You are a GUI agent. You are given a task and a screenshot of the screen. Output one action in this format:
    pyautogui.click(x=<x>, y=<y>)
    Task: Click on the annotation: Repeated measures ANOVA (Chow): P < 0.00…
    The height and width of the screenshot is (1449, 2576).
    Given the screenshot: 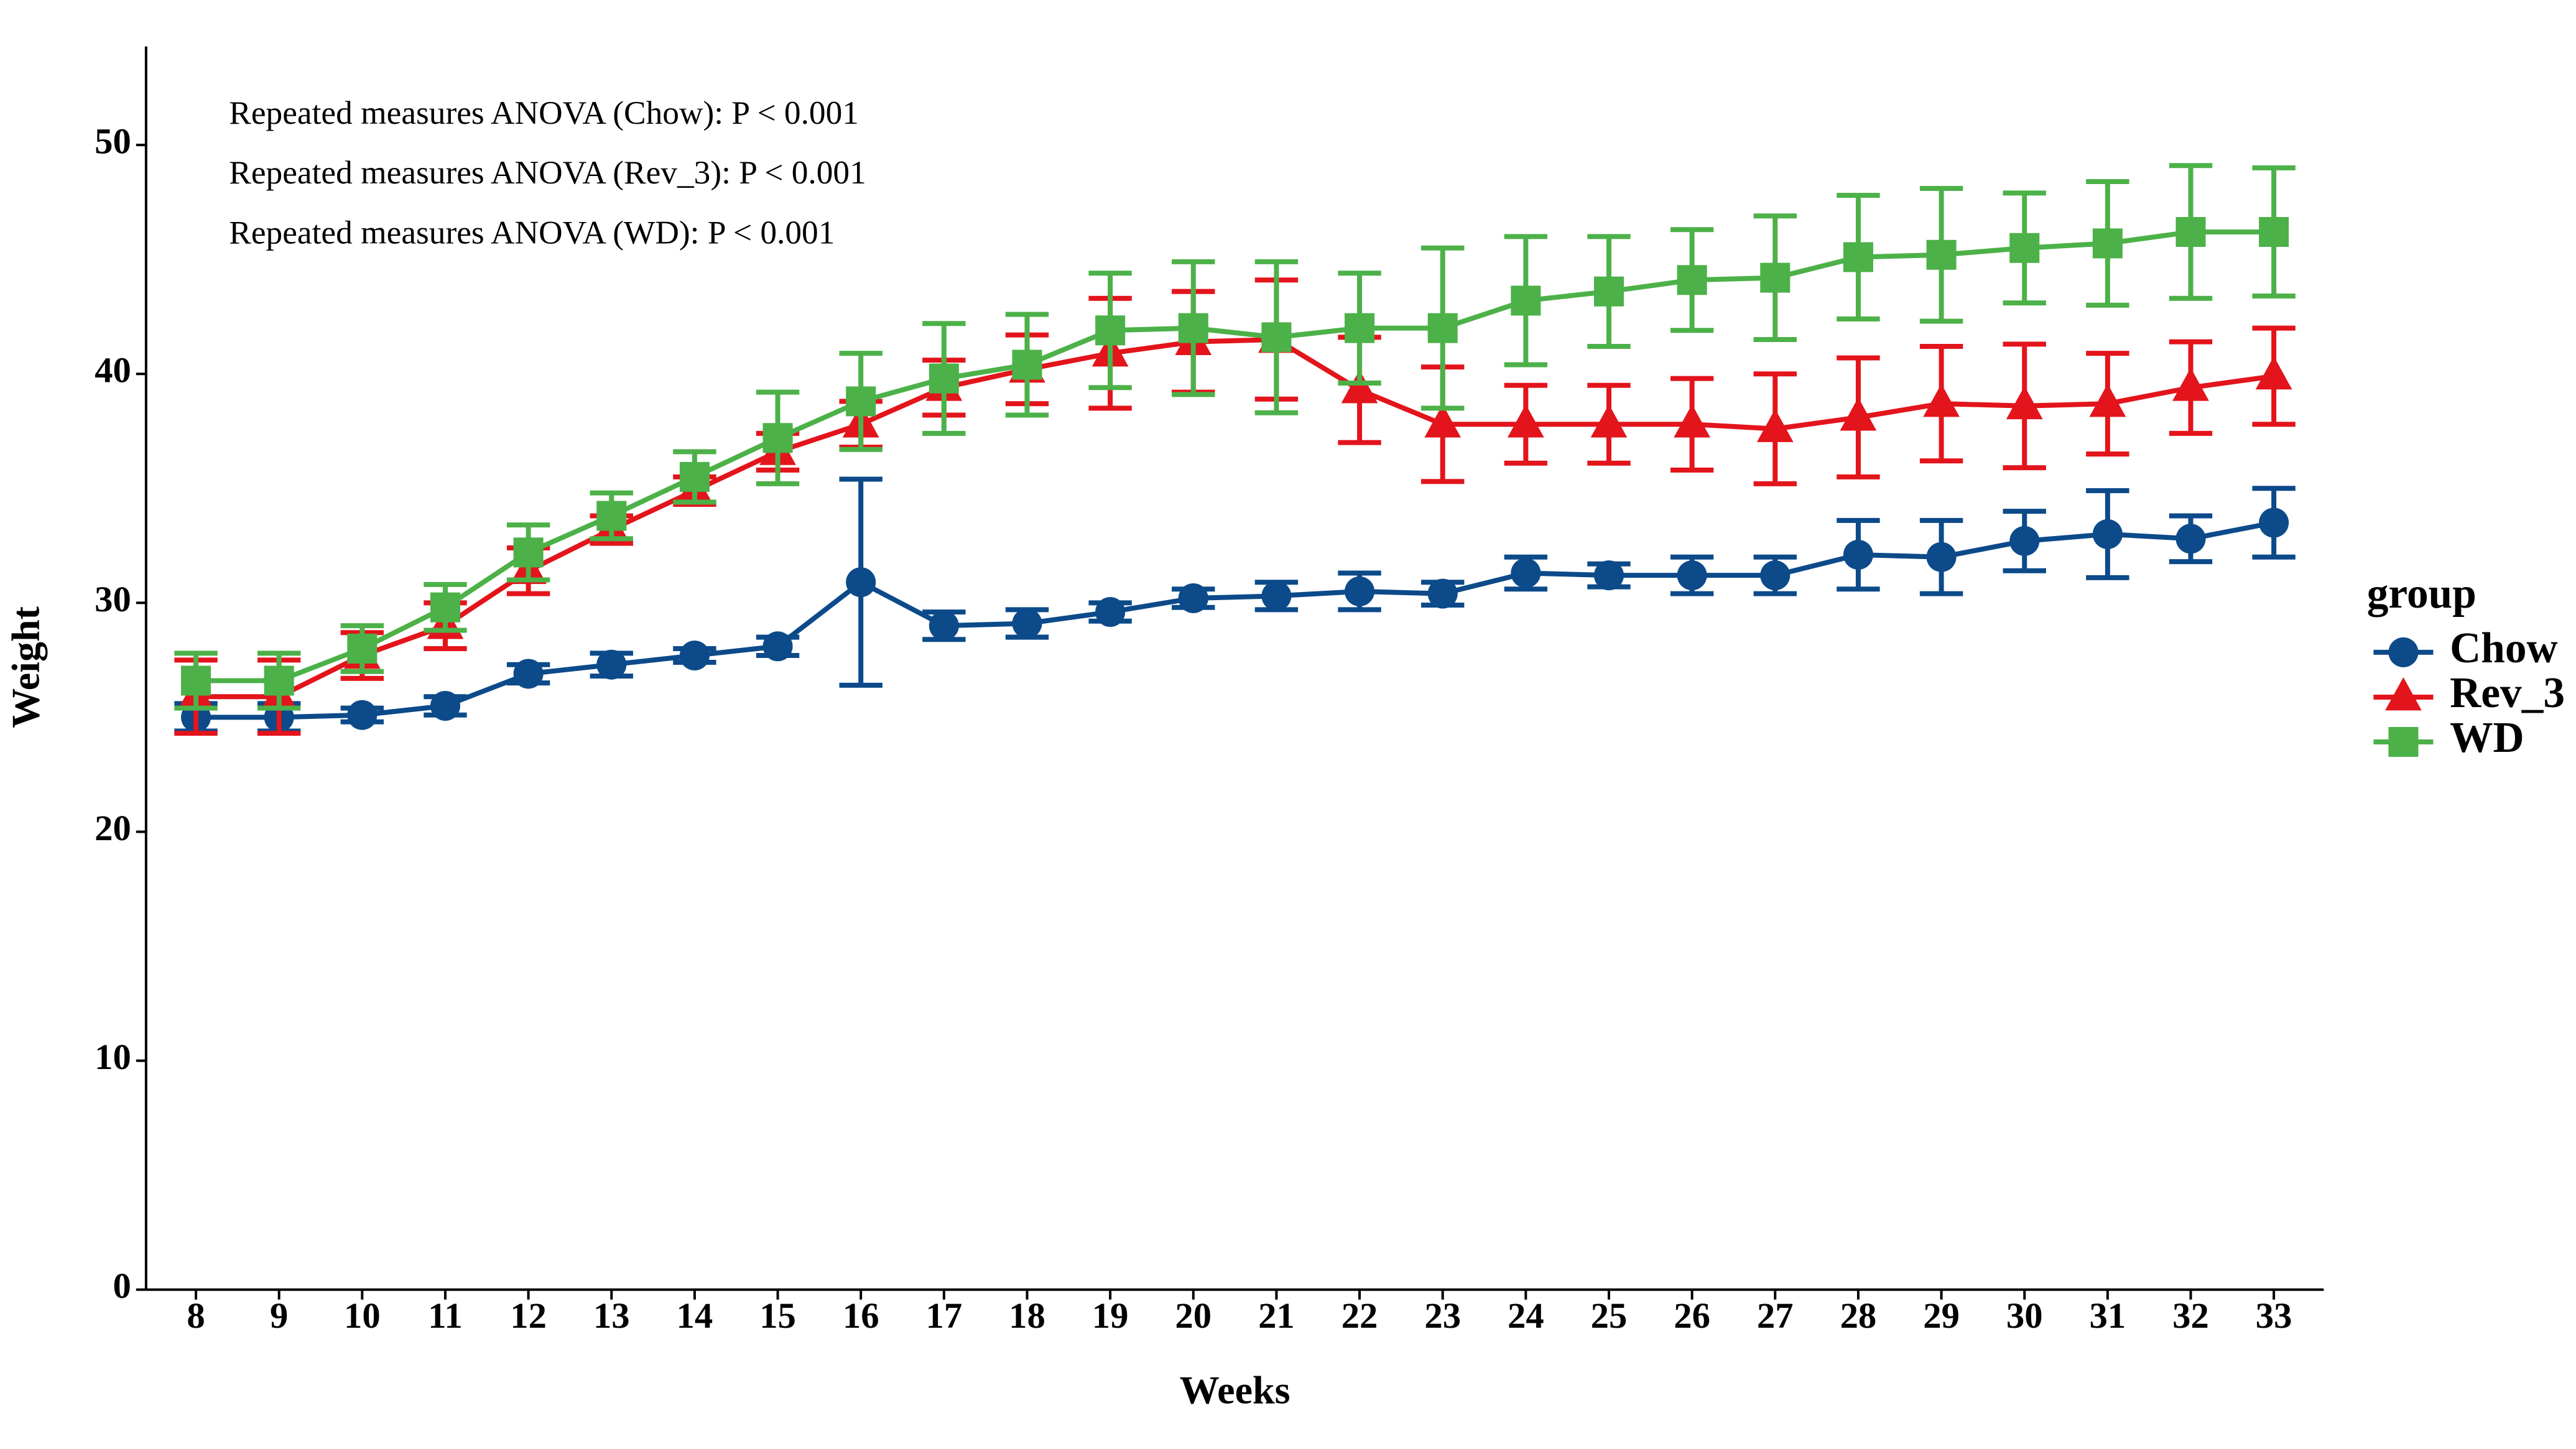 What is the action you would take?
    pyautogui.click(x=544, y=112)
    